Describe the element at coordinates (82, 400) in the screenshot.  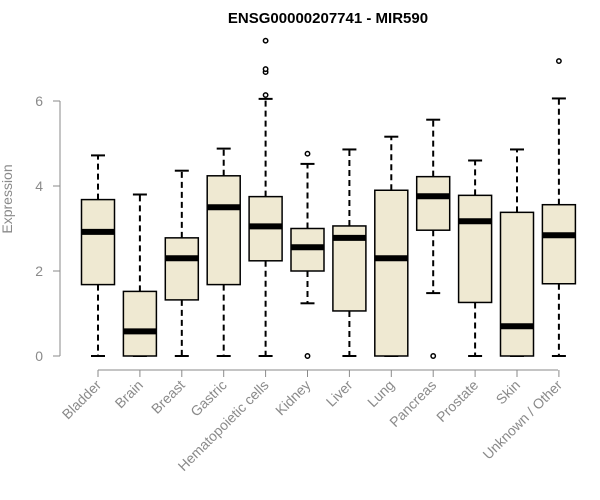
I see `x-tick-label: Bladder` at that location.